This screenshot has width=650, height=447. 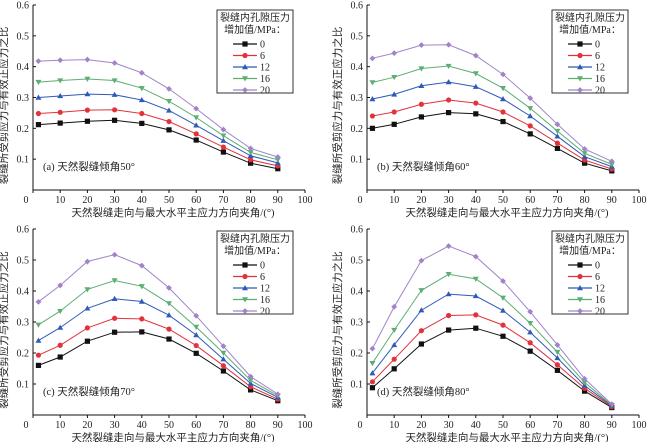 I want to click on x-tick-label: 40, so click(x=476, y=200).